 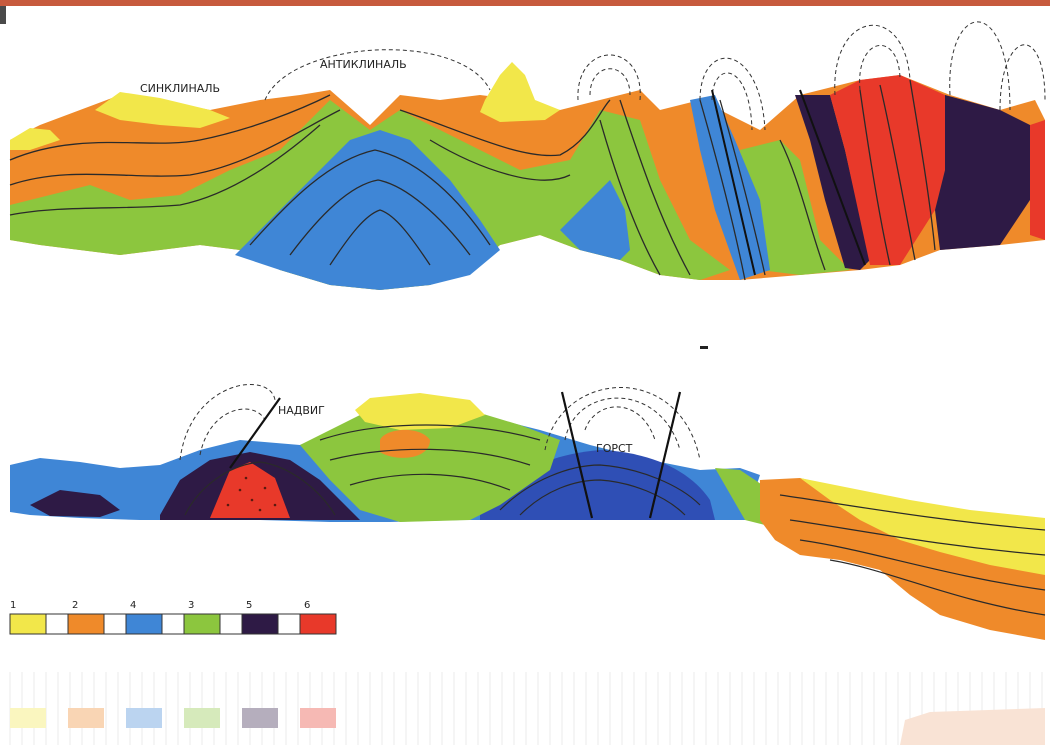 What do you see at coordinates (180, 88) in the screenshot?
I see `syncline-label: СИНКЛИНАЛЬ` at bounding box center [180, 88].